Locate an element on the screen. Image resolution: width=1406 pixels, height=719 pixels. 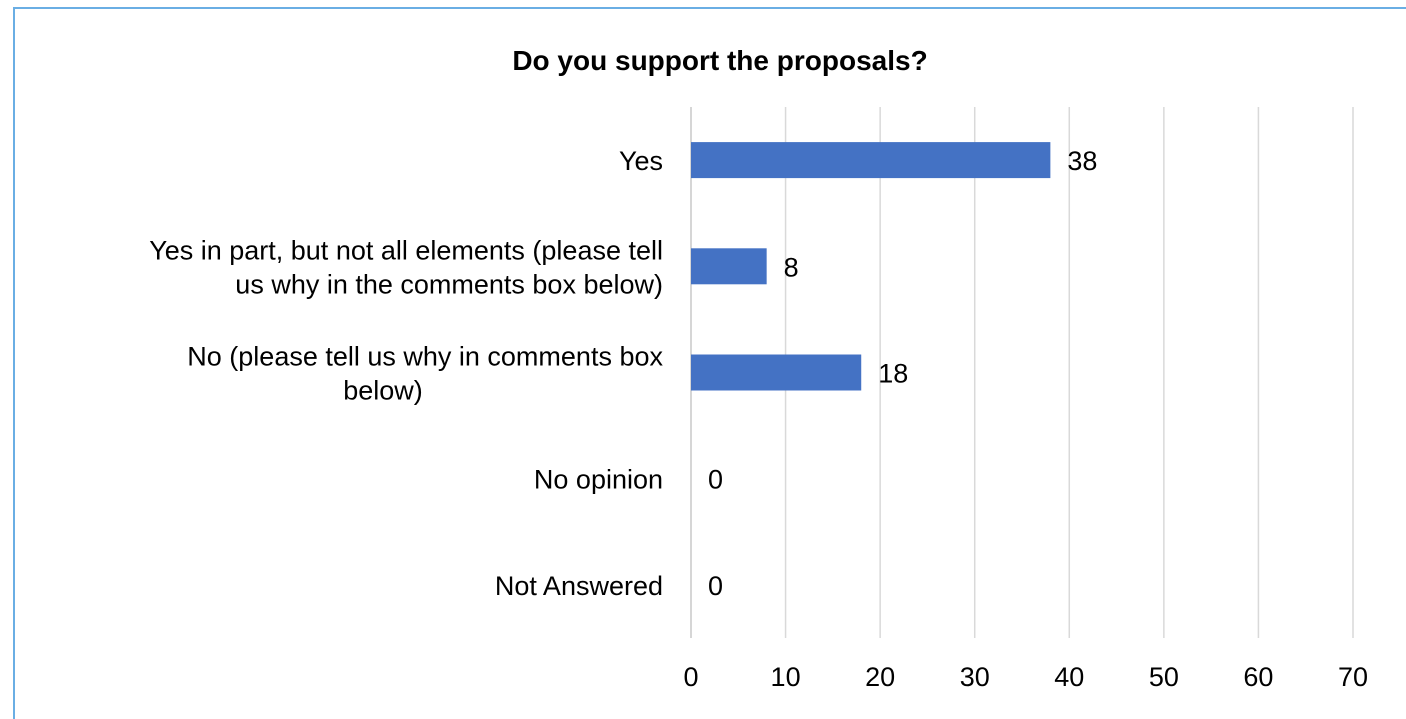
x-tick-label: 60 is located at coordinates (1258, 677).